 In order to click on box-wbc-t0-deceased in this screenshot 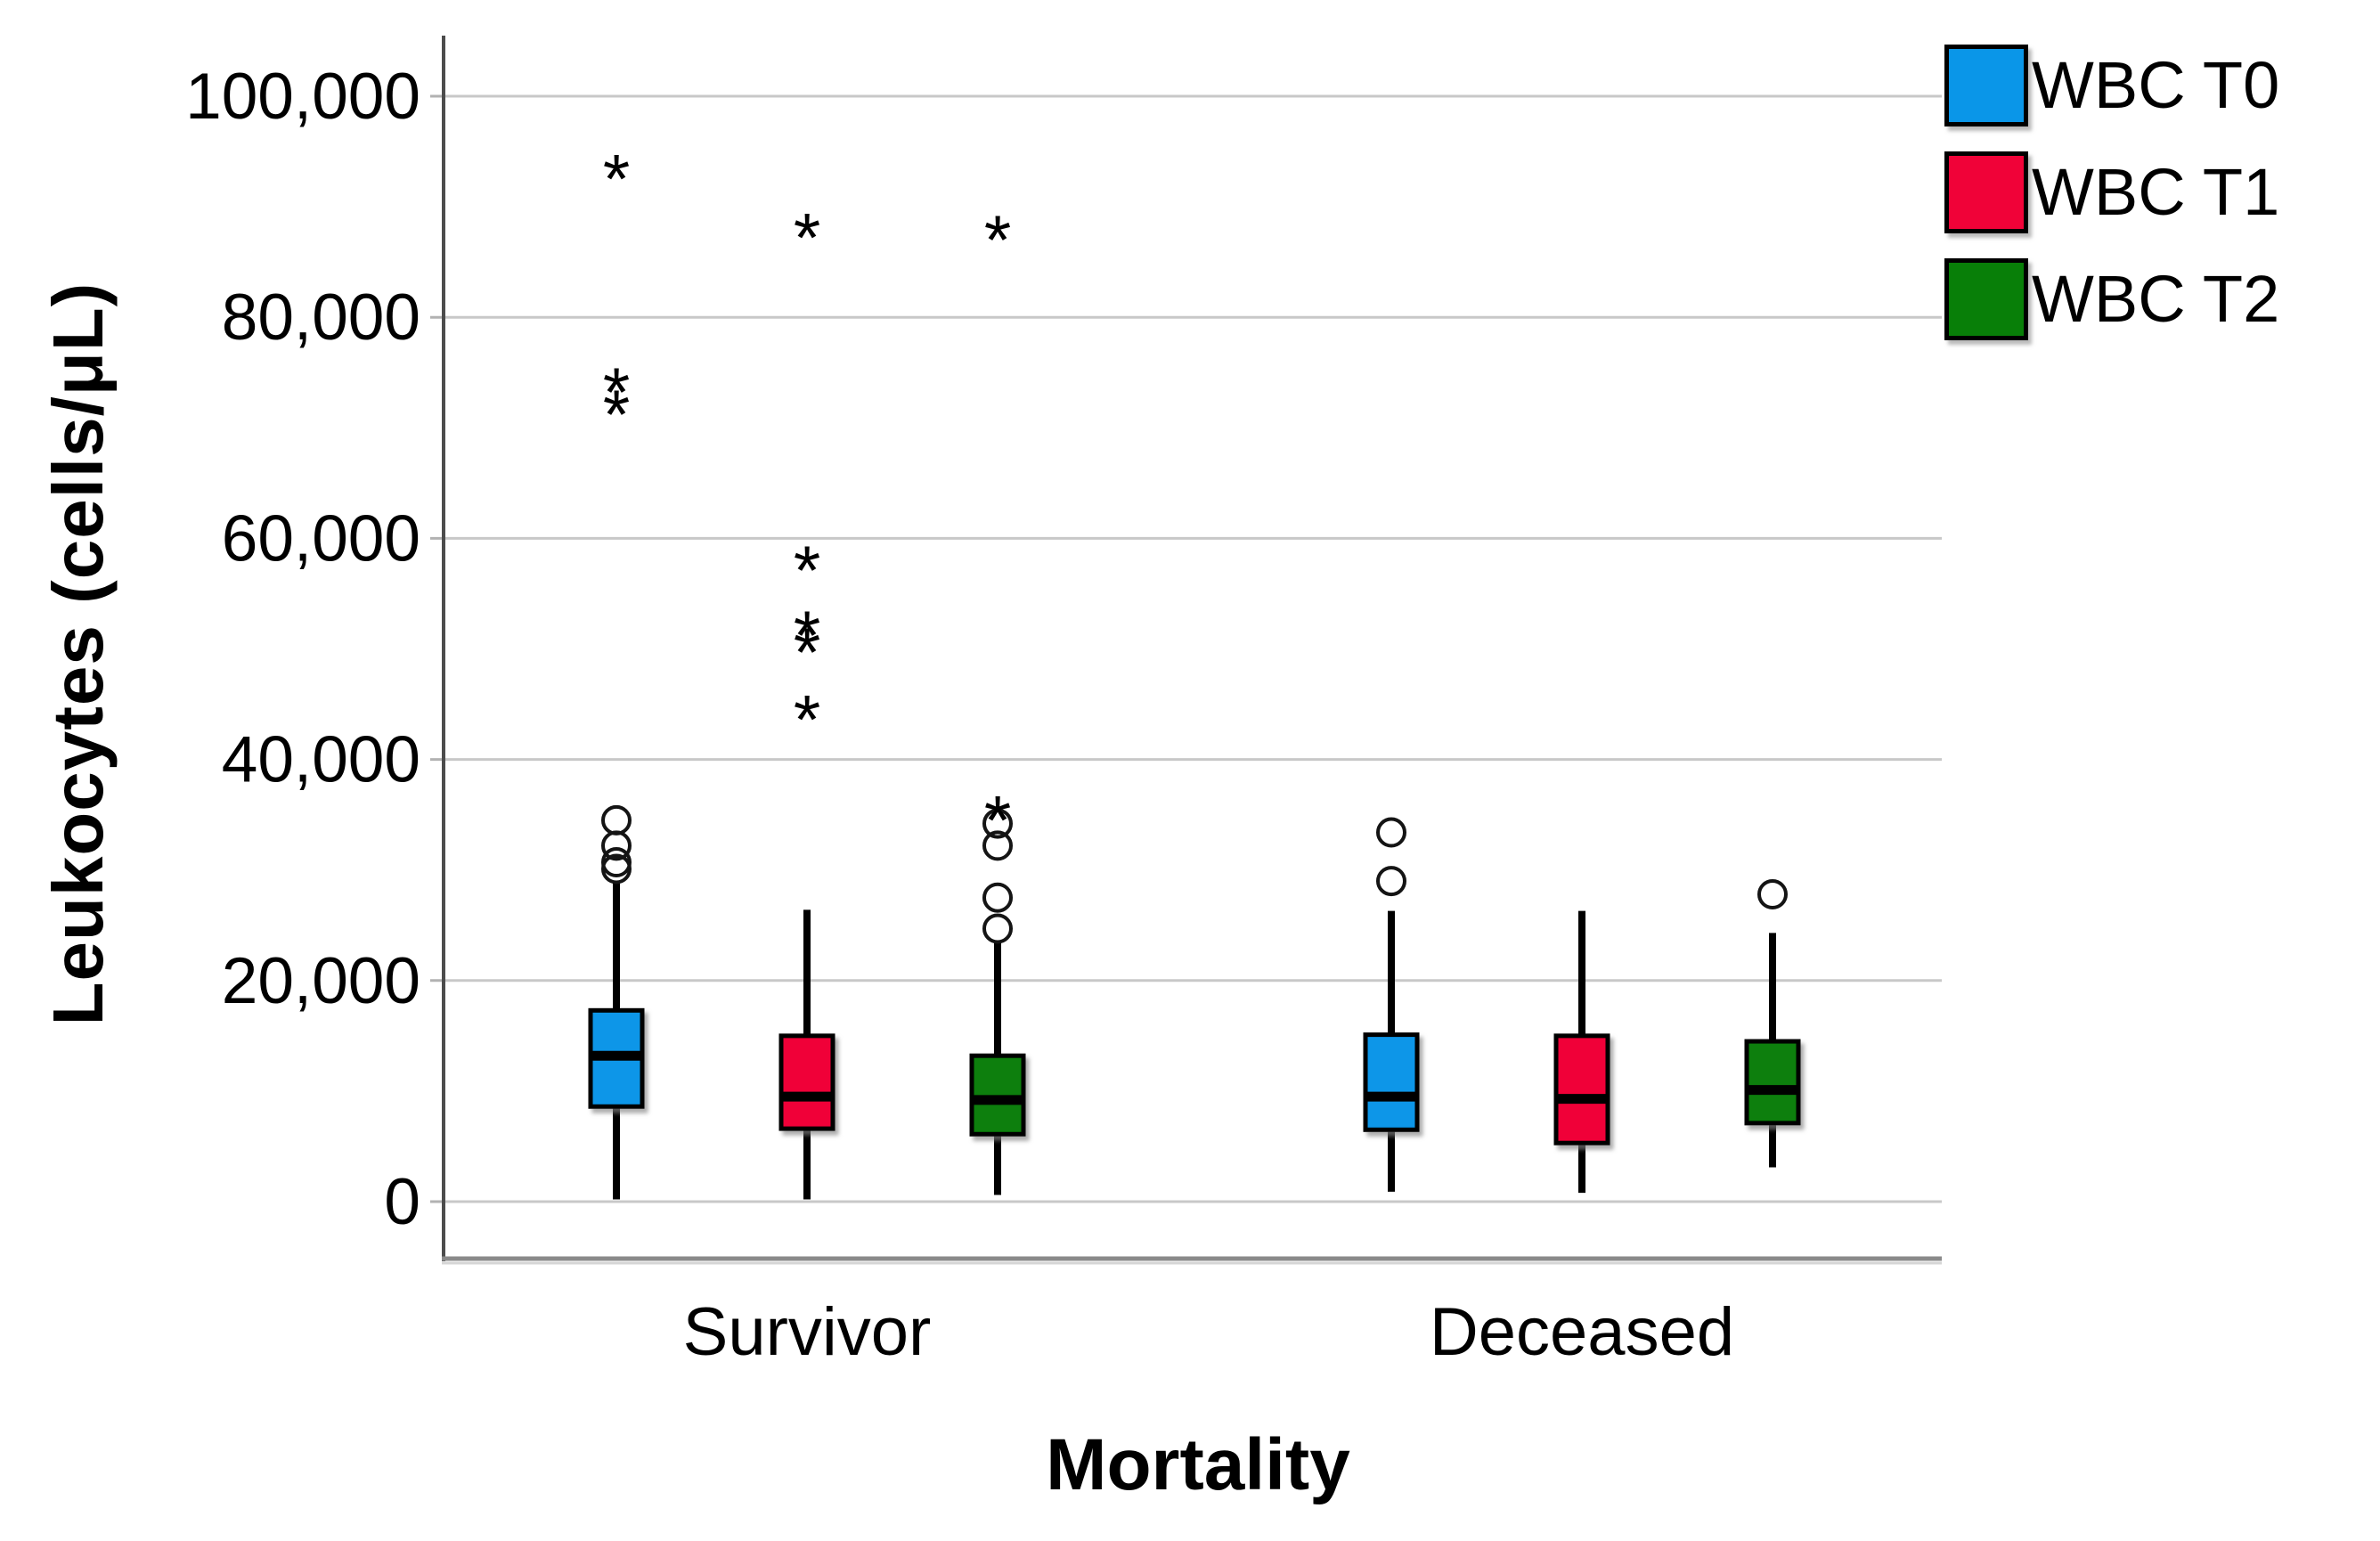, I will do `click(1391, 1082)`.